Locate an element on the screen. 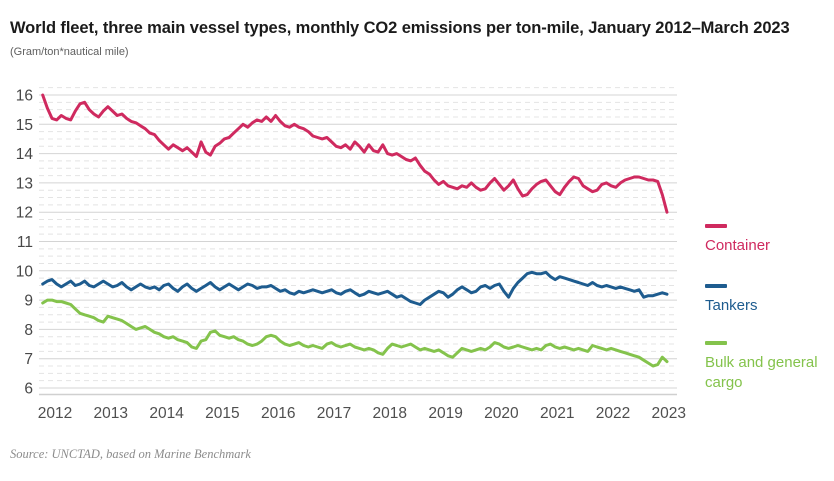  svg-text: 2022 is located at coordinates (613, 413).